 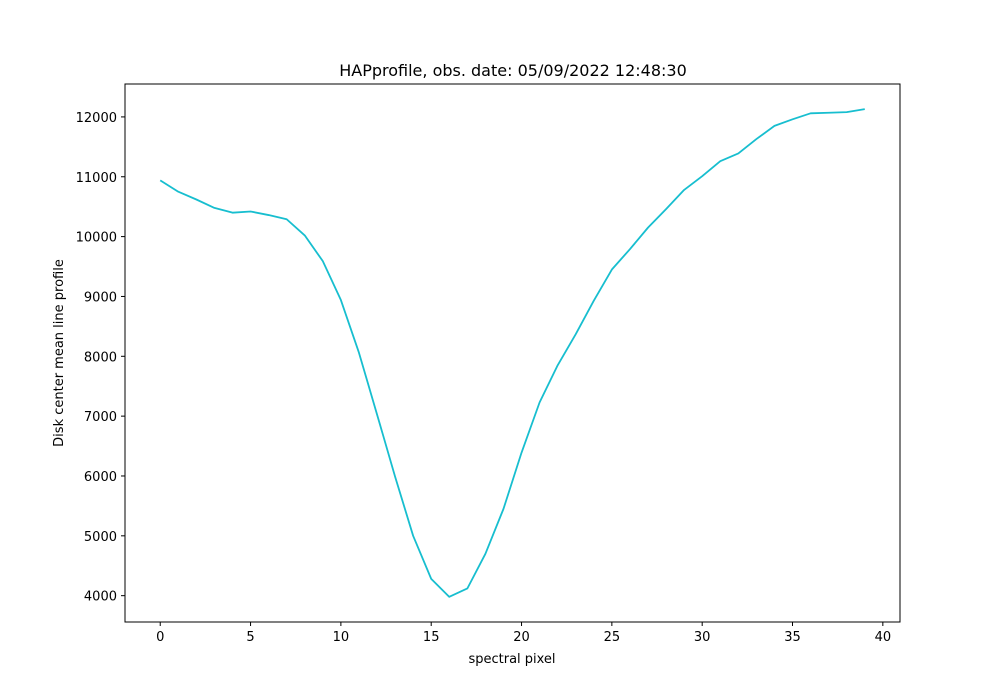 I want to click on x-tick-label: 10, so click(x=341, y=637).